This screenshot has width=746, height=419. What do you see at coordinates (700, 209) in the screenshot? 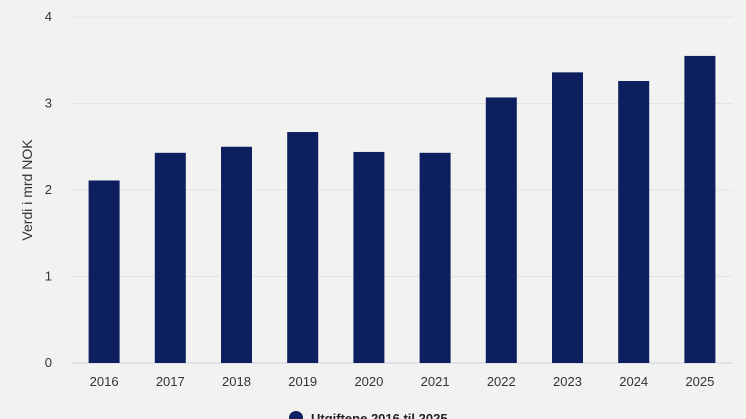
I see `bar-2025` at bounding box center [700, 209].